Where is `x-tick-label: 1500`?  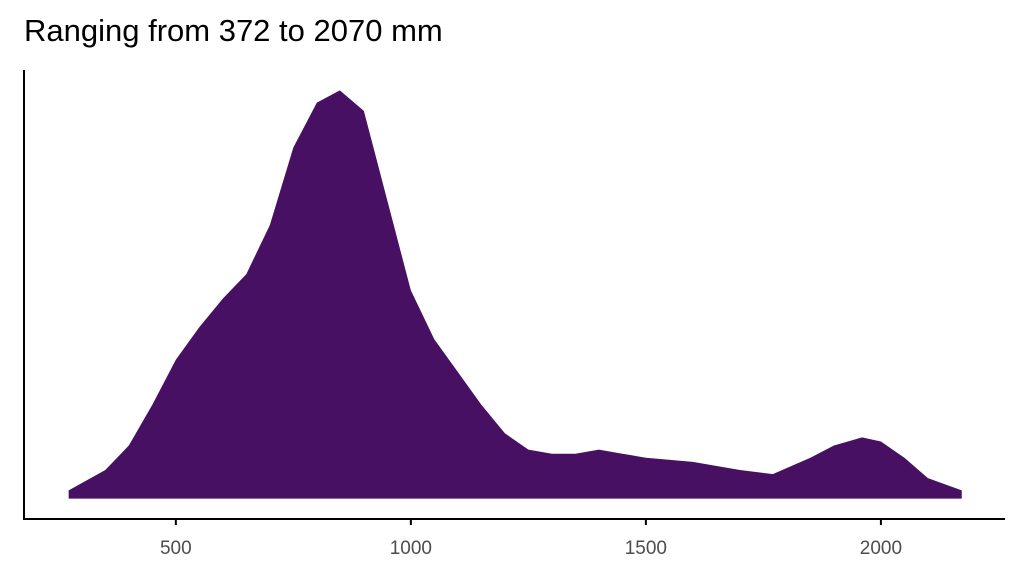 x-tick-label: 1500 is located at coordinates (646, 548).